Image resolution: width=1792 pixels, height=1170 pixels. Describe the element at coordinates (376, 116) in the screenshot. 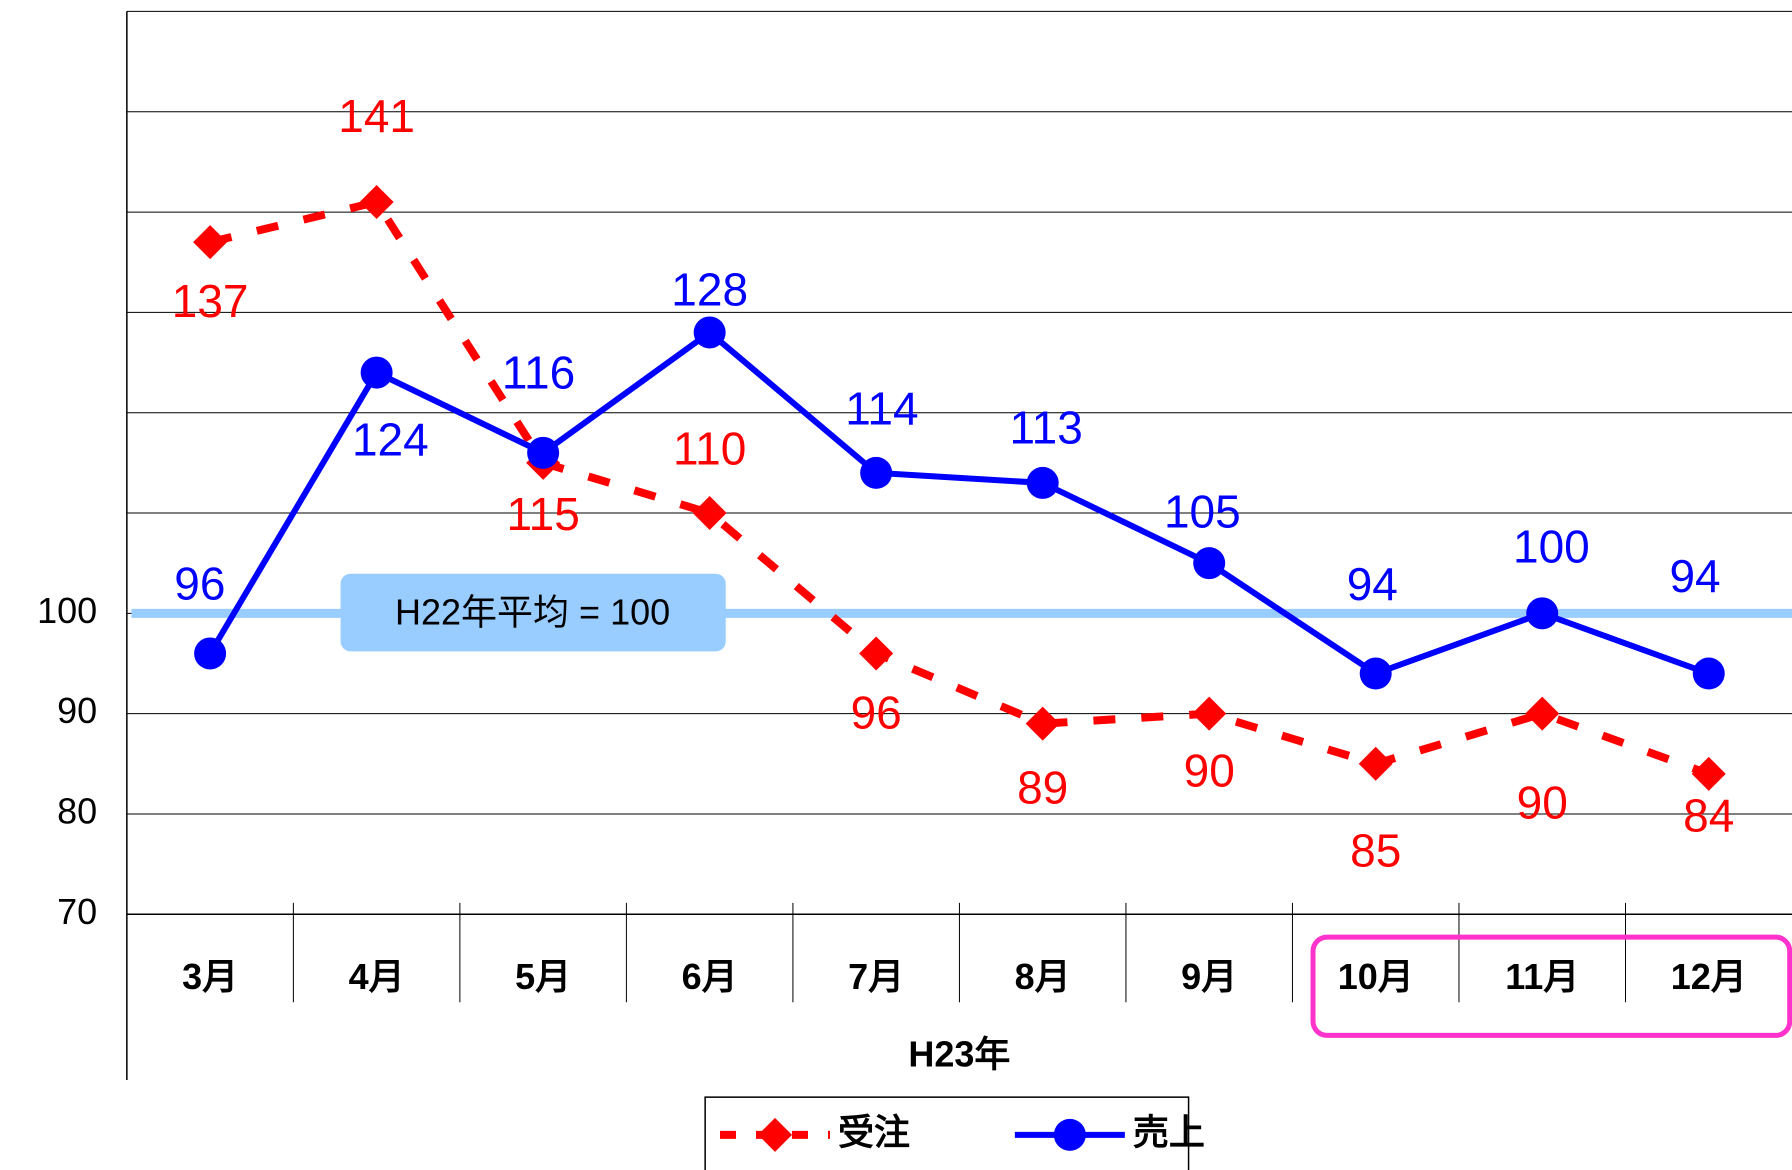

I see `data-label: 141` at that location.